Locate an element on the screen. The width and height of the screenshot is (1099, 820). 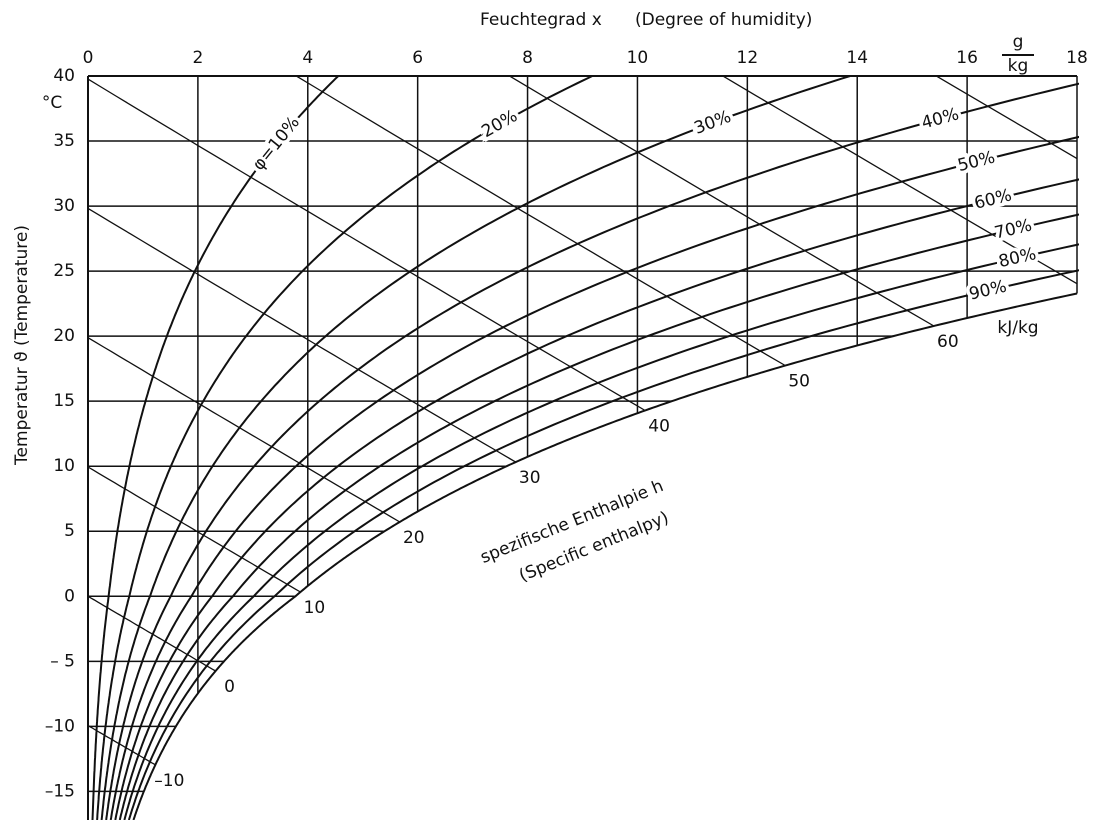
enthalpy-unit: kJ/kg is located at coordinates (1017, 328).